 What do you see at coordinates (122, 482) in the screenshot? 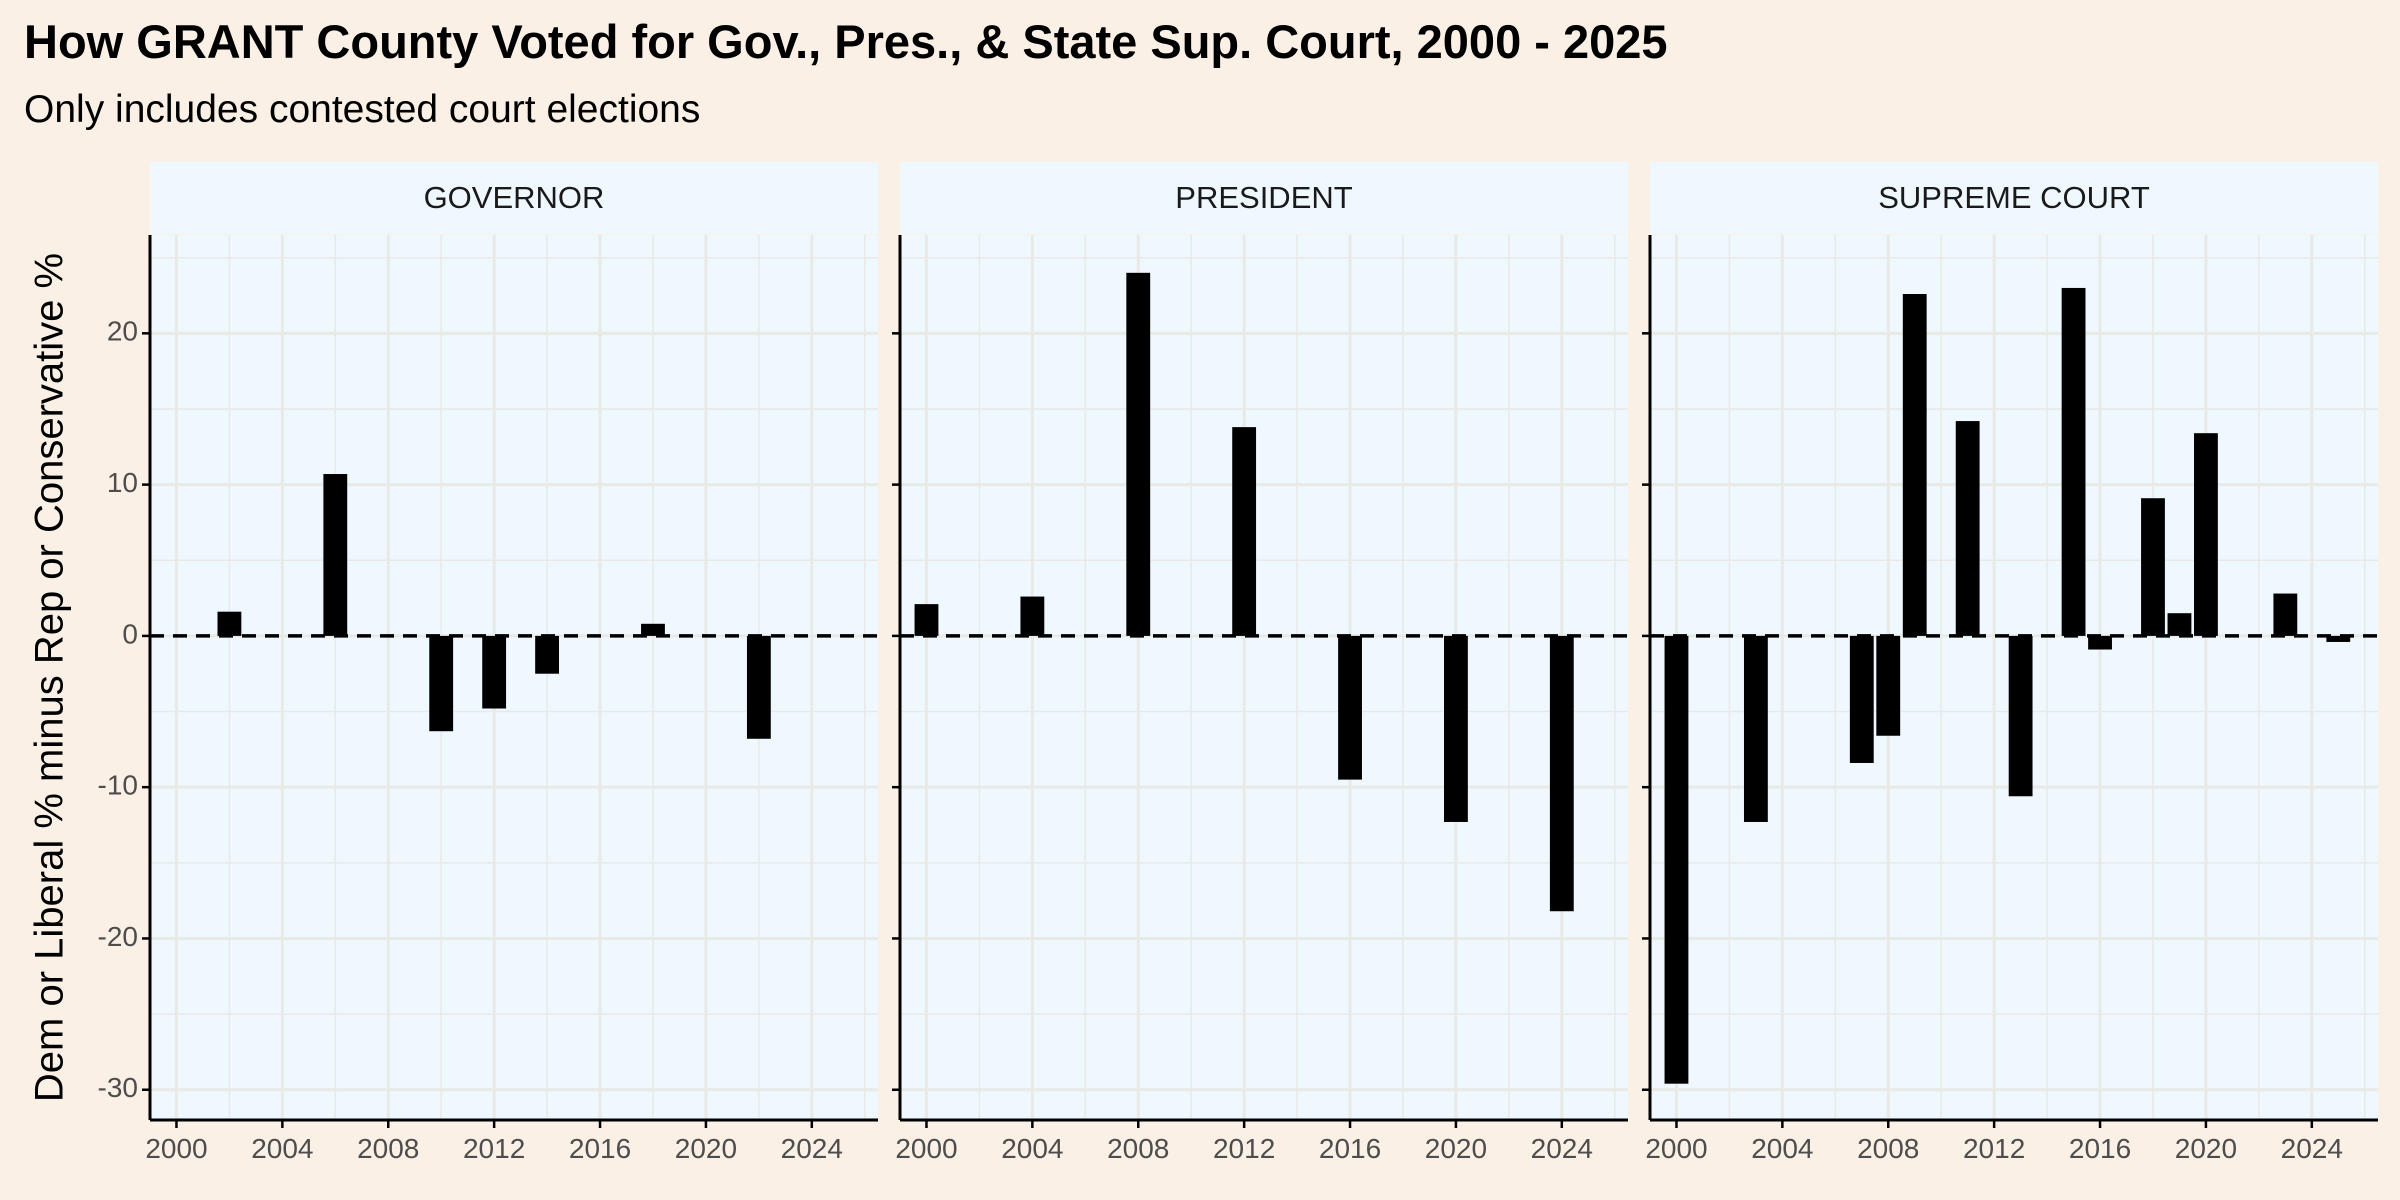
I see `y-tick-label: 10` at bounding box center [122, 482].